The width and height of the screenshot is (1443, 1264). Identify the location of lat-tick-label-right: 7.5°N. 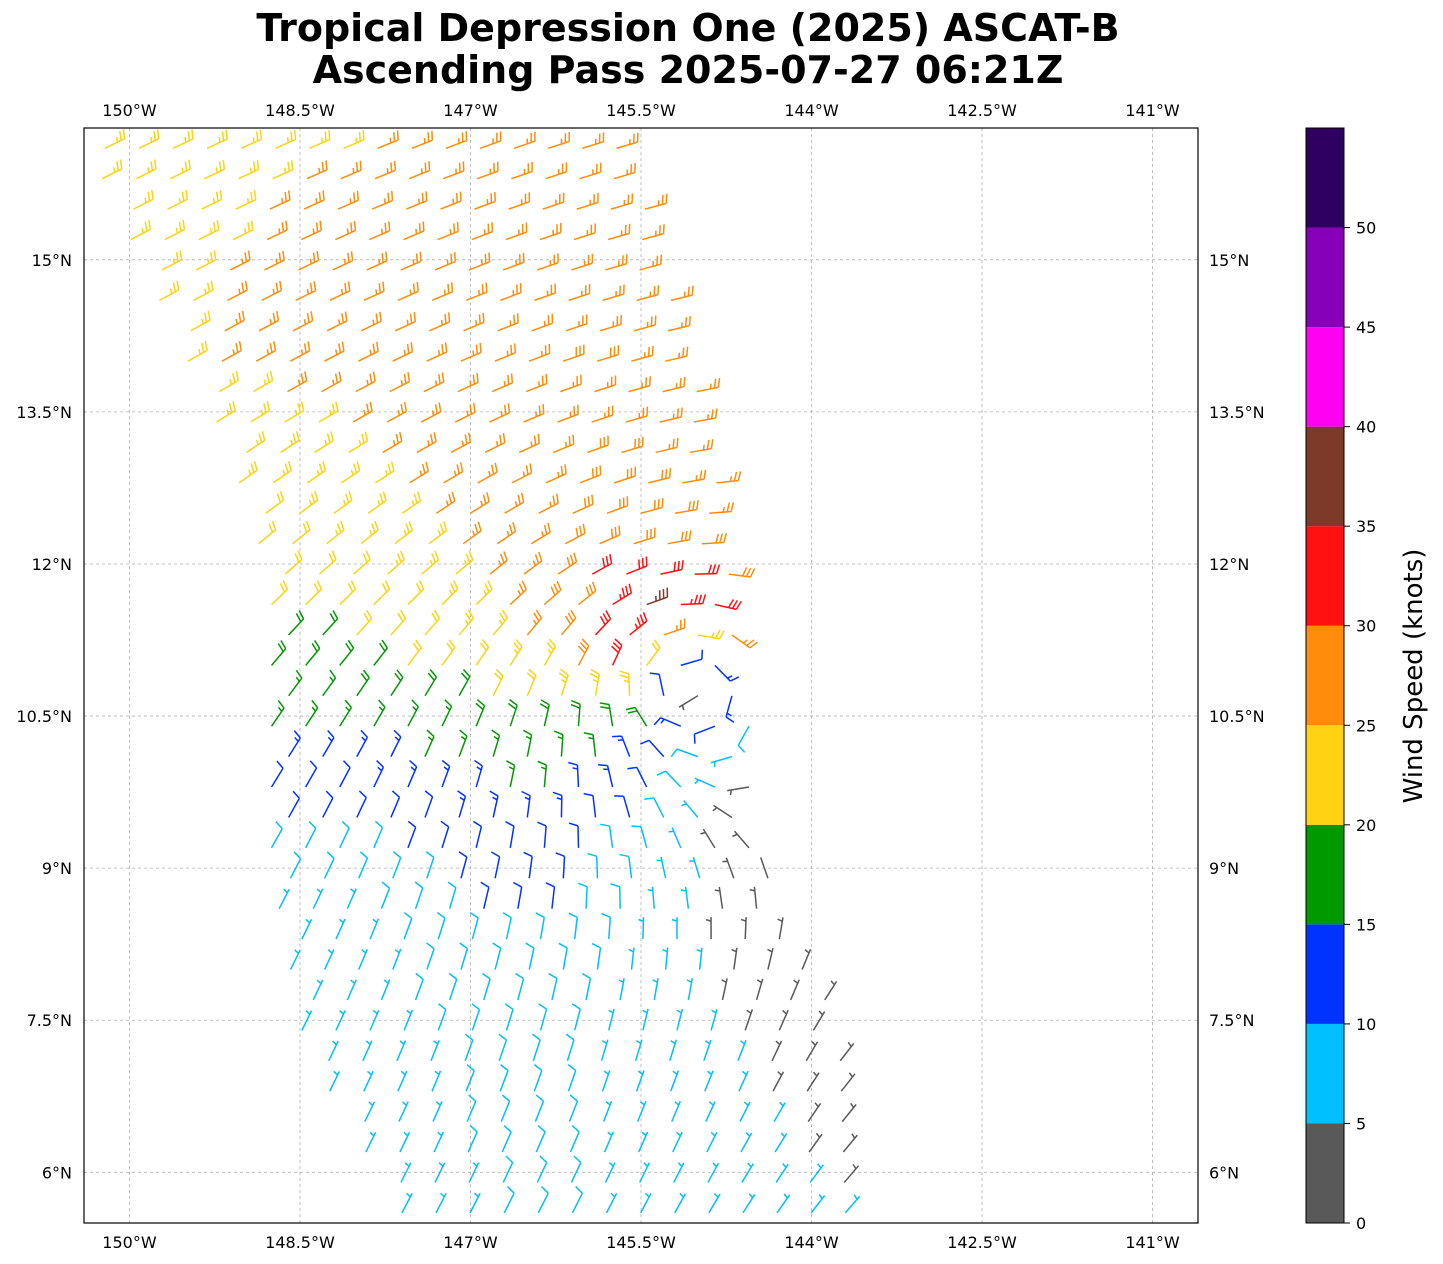
(1231, 1020).